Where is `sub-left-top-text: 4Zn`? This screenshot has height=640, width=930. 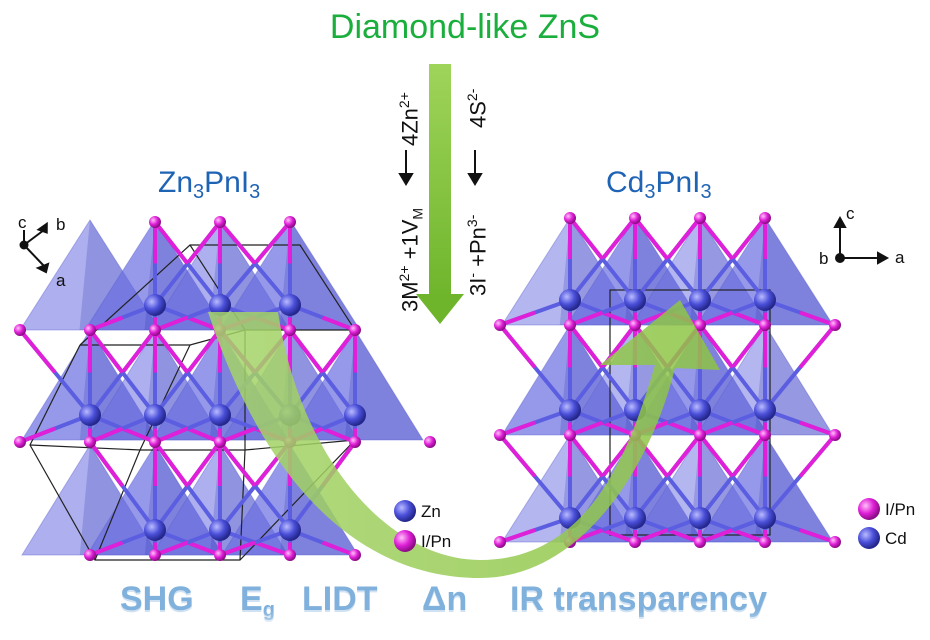 sub-left-top-text: 4Zn is located at coordinates (410, 127).